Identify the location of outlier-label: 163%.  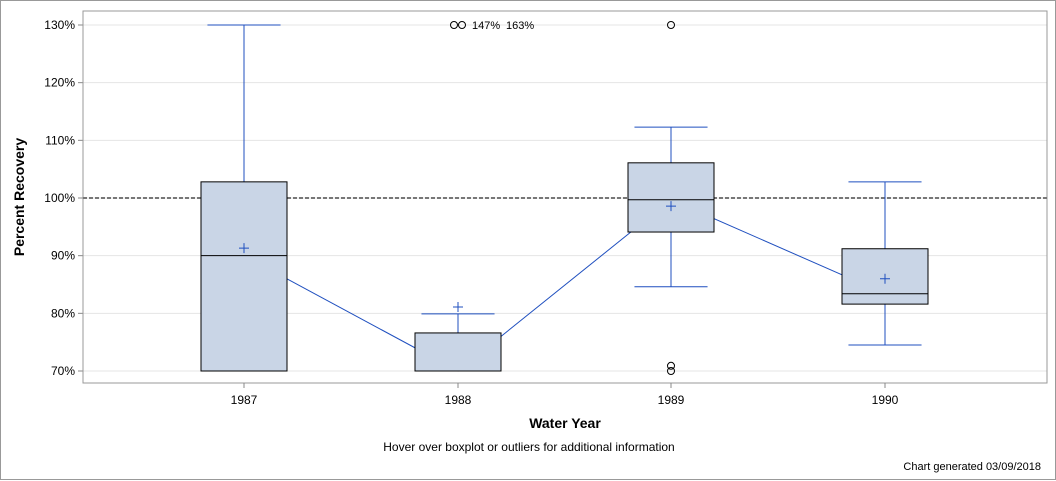
(520, 26).